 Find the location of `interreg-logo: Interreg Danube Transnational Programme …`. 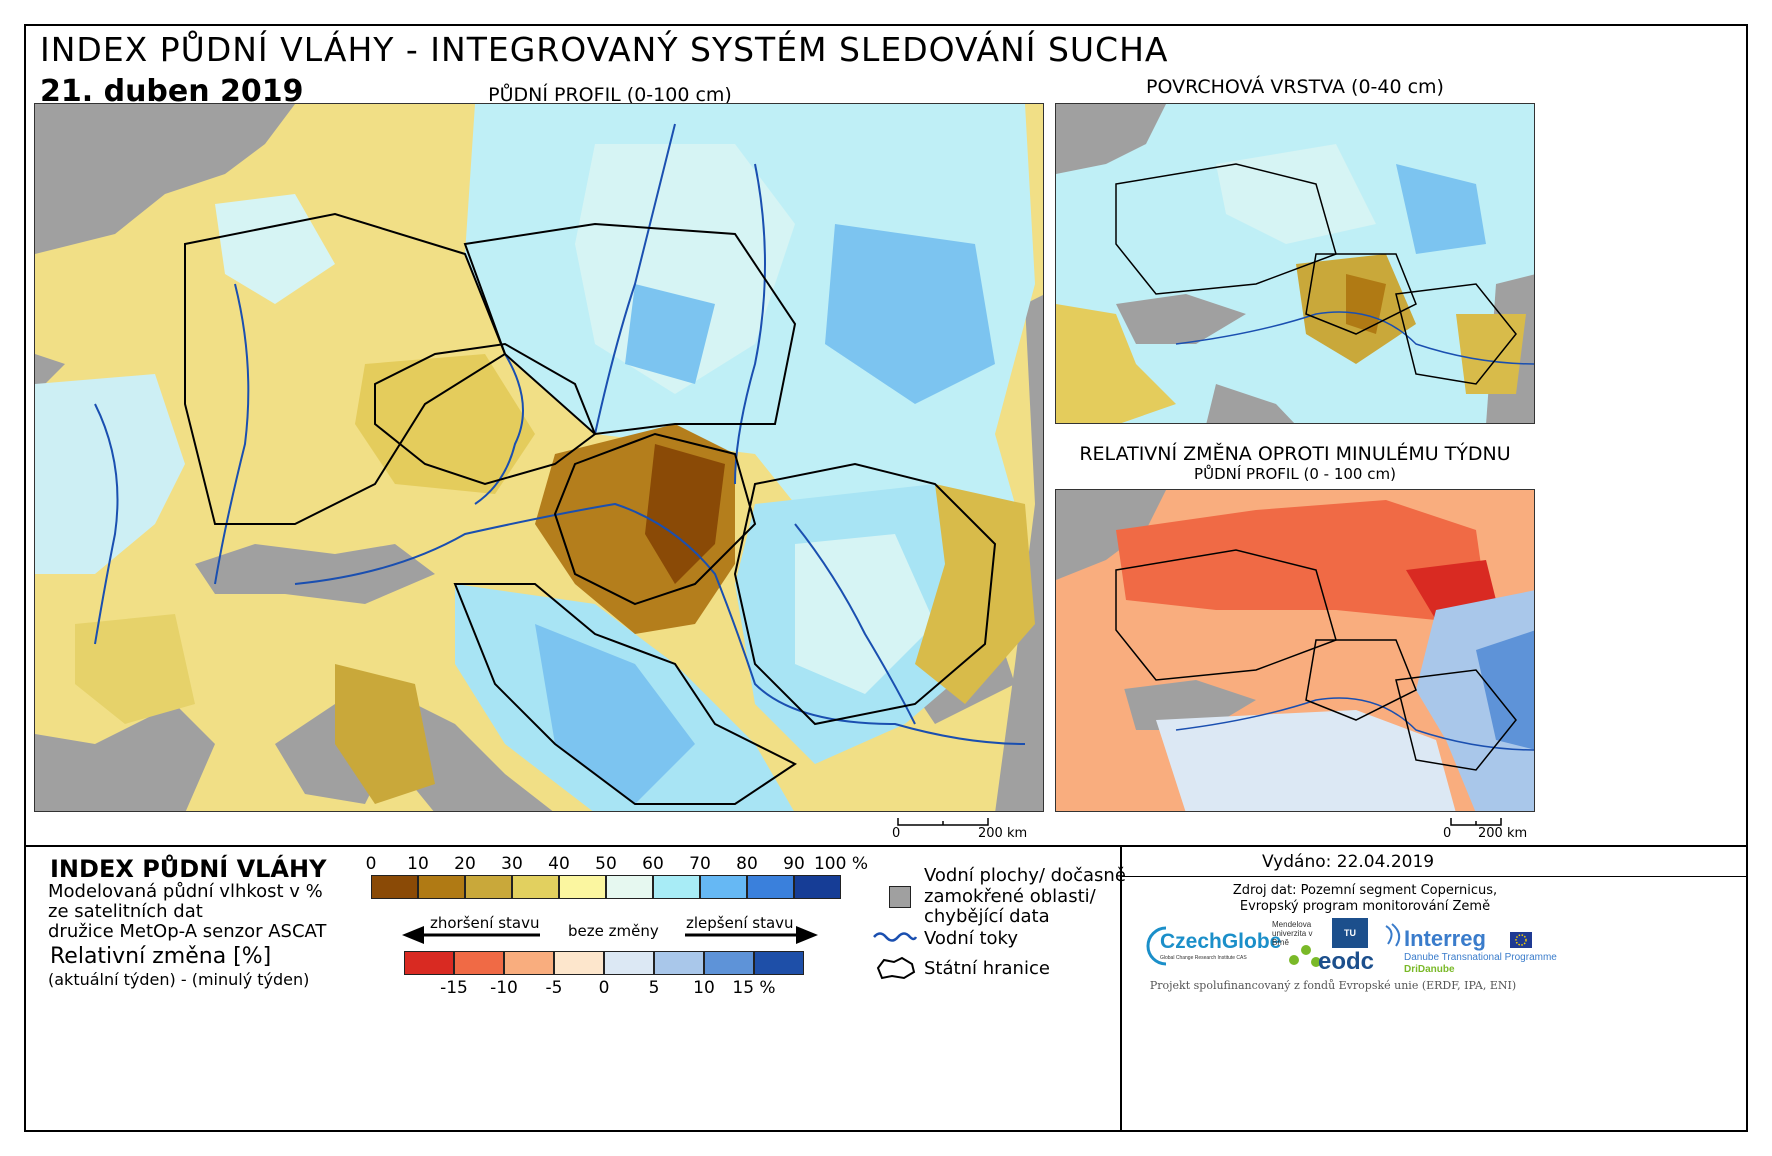

interreg-logo: Interreg Danube Transnational Programme … is located at coordinates (1469, 948).